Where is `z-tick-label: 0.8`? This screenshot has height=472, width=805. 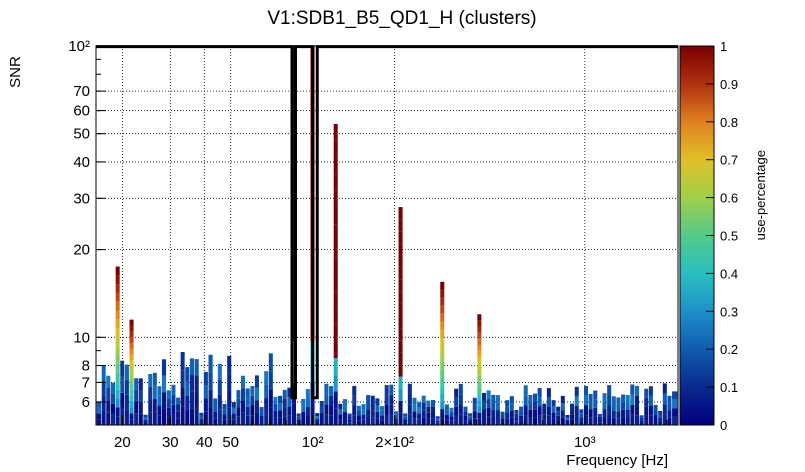
z-tick-label: 0.8 is located at coordinates (729, 122).